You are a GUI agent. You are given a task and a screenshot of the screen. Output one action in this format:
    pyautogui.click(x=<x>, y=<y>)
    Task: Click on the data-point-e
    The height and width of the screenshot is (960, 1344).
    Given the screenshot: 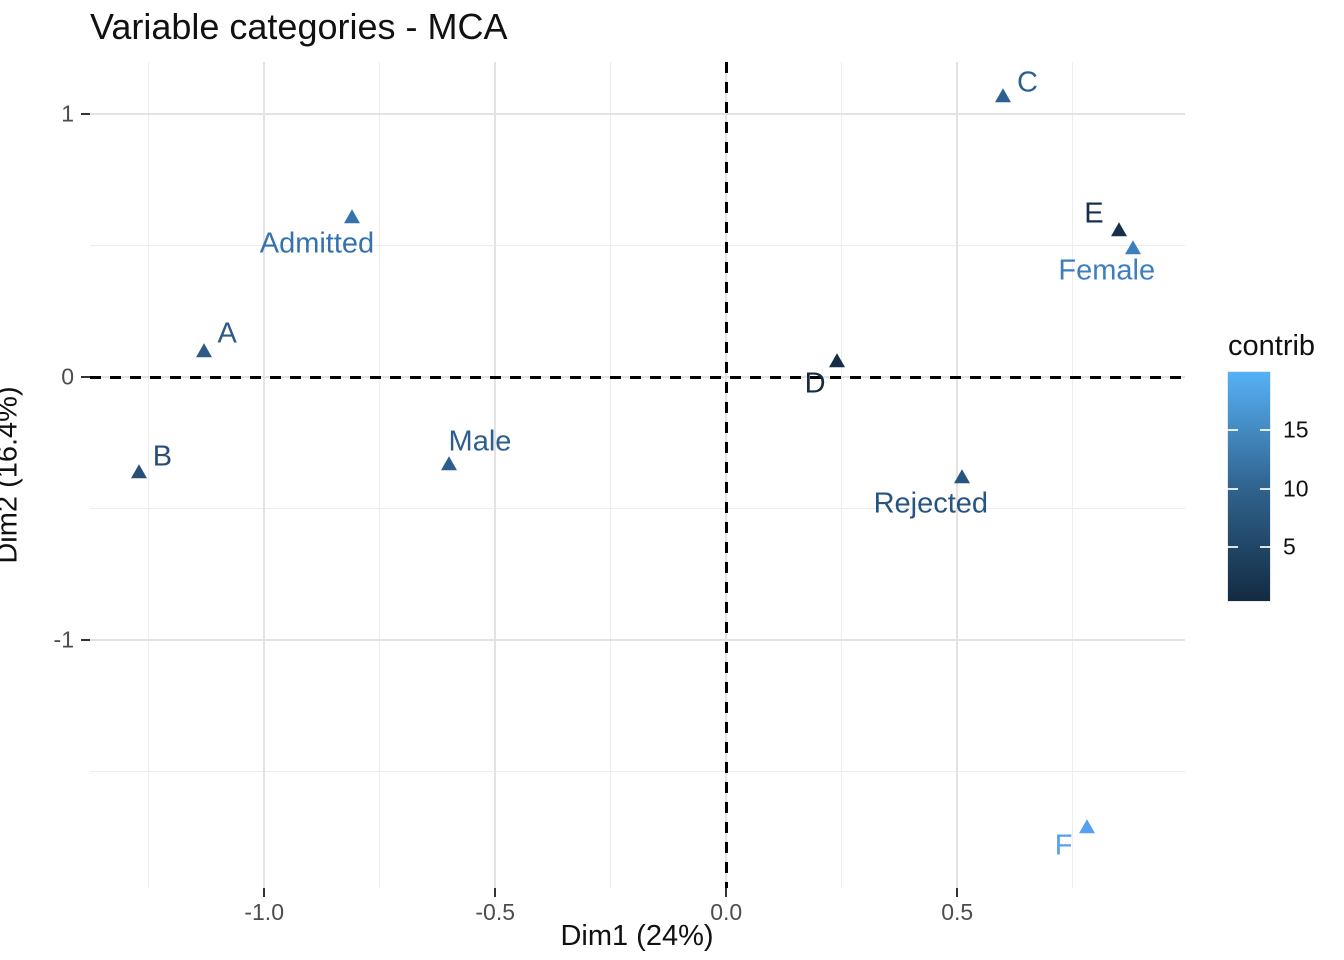 What is the action you would take?
    pyautogui.click(x=1118, y=229)
    